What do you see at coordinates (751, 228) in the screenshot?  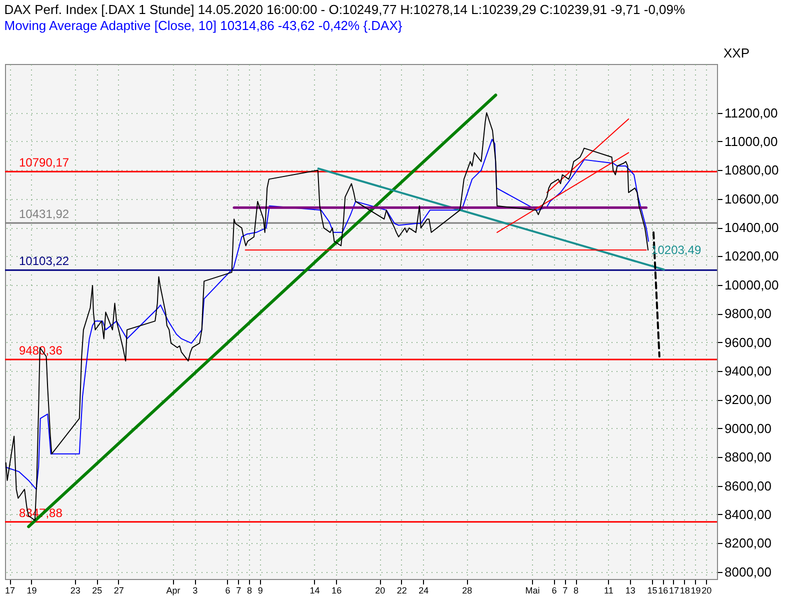 I see `y-tick-label: 10400,00` at bounding box center [751, 228].